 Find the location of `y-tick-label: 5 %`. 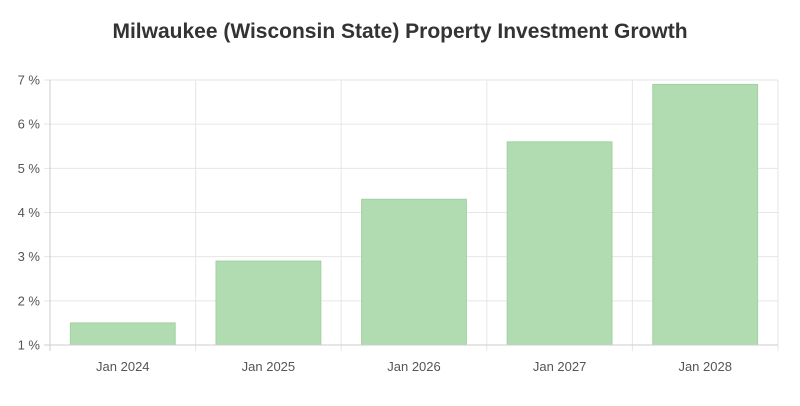

y-tick-label: 5 % is located at coordinates (29, 168).